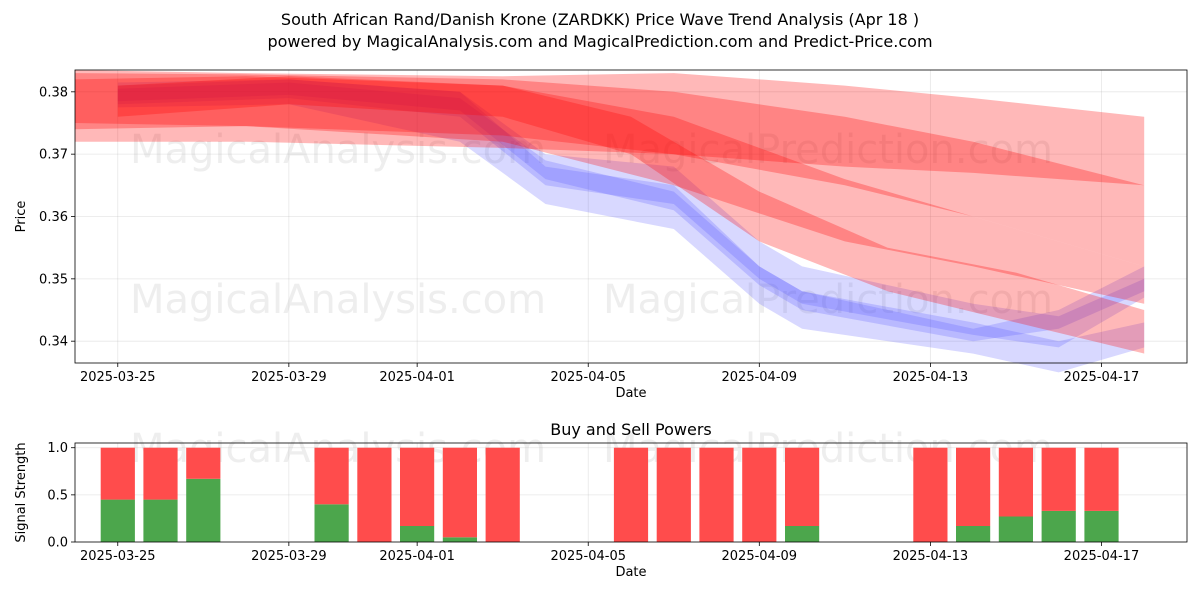 This screenshot has height=600, width=1200. I want to click on y-tick-label: 0.34, so click(53, 342).